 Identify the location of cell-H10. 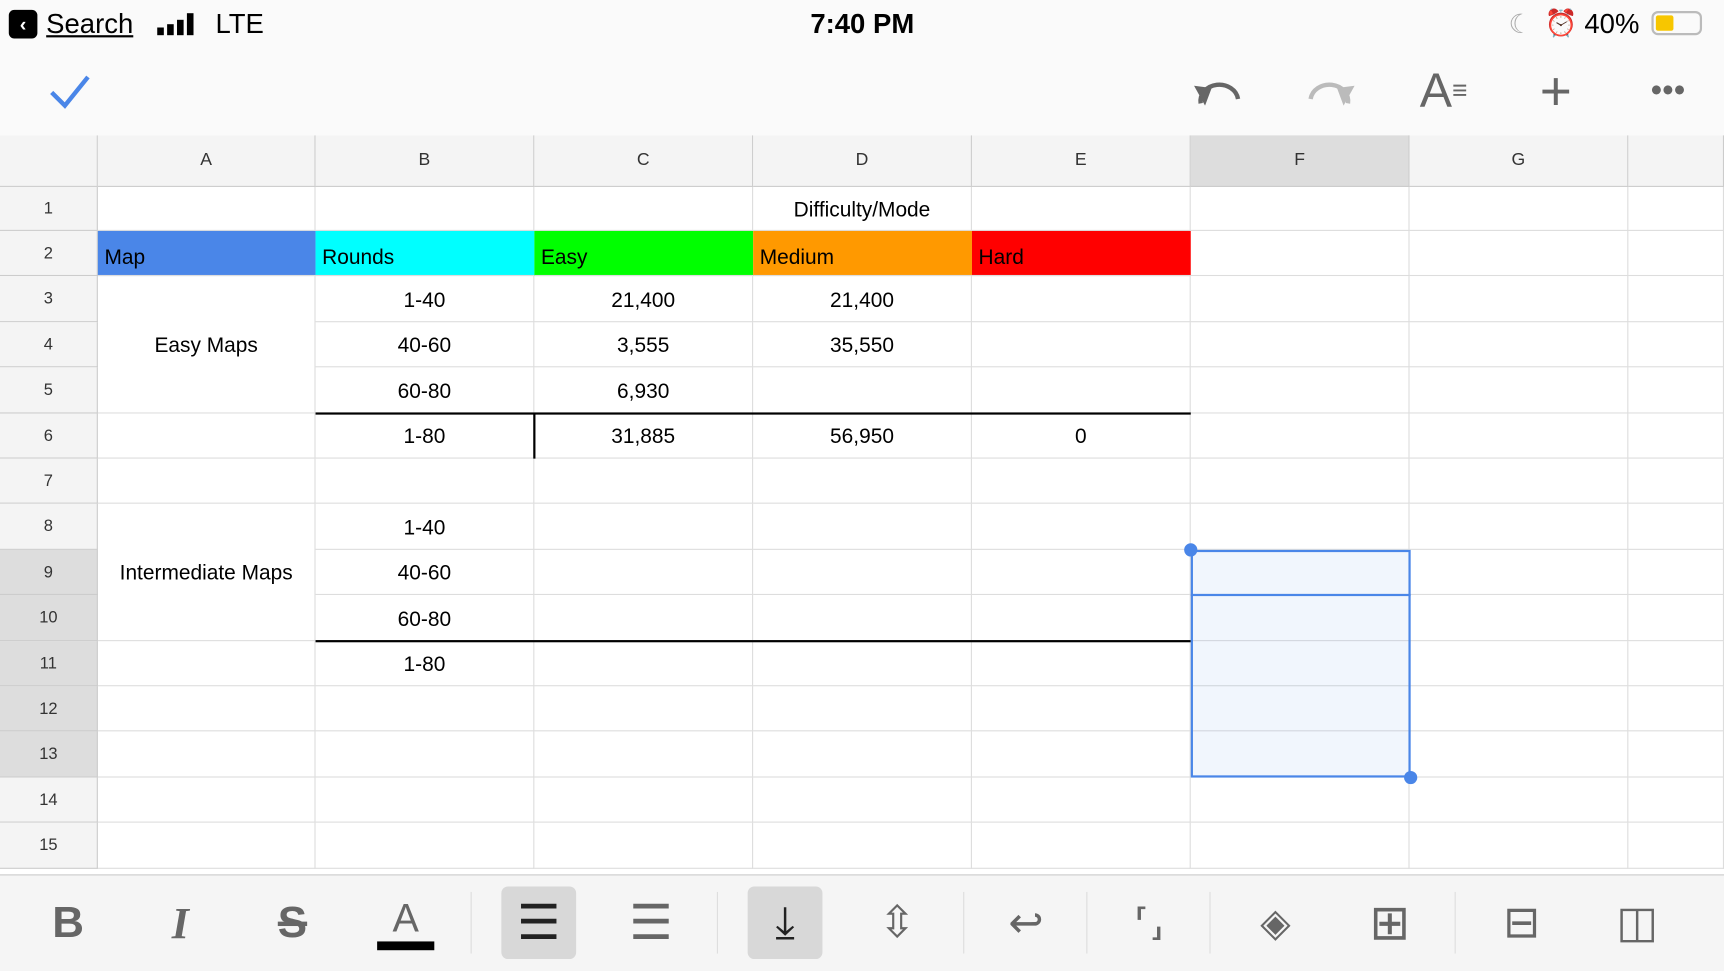
(1676, 618).